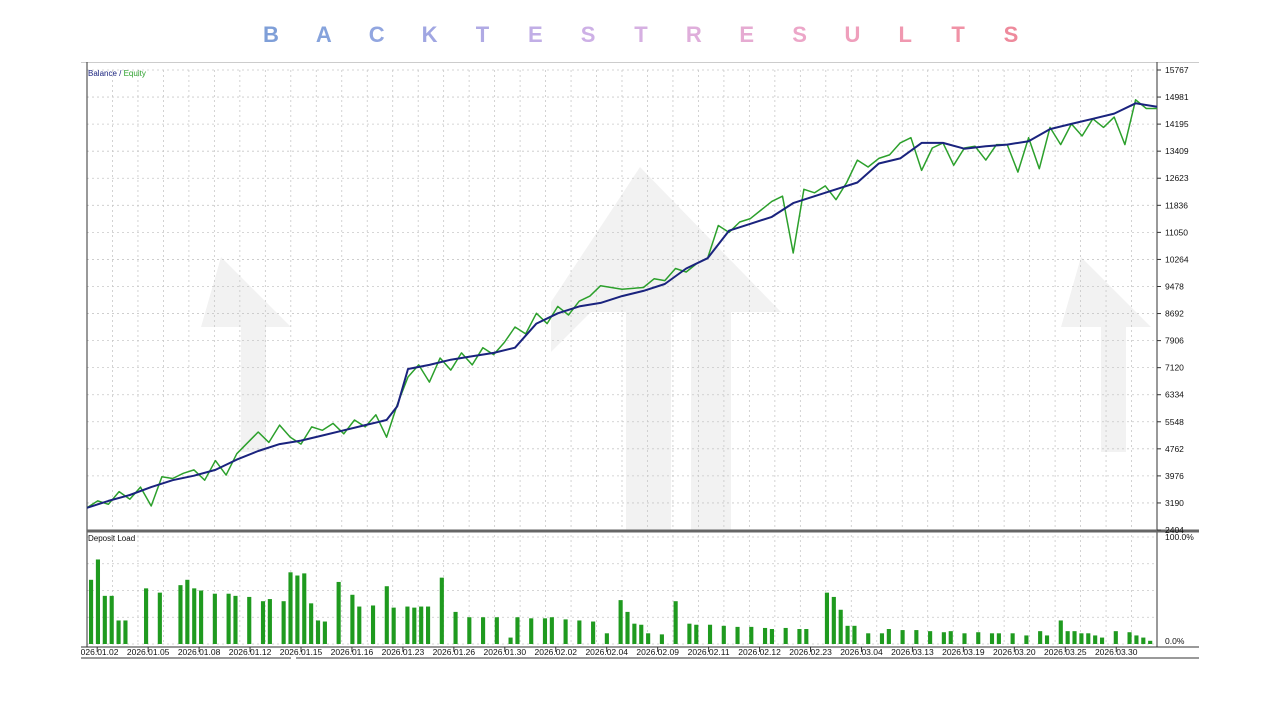 The width and height of the screenshot is (1280, 720). What do you see at coordinates (657, 652) in the screenshot?
I see `x-tick-label: 2026.02.09` at bounding box center [657, 652].